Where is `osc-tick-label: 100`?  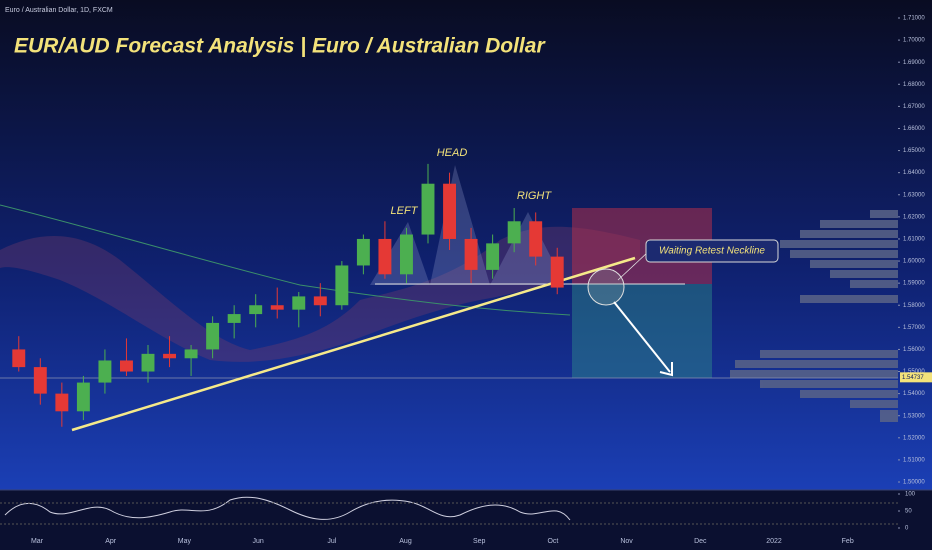 osc-tick-label: 100 is located at coordinates (910, 495).